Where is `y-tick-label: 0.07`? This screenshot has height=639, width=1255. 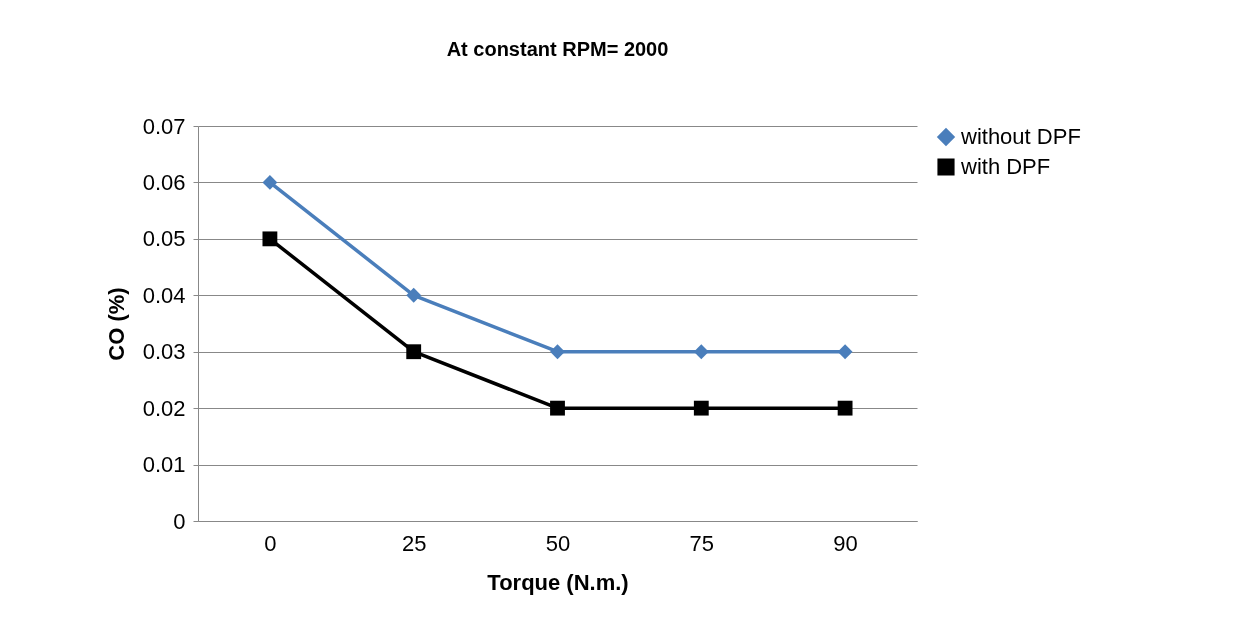 y-tick-label: 0.07 is located at coordinates (164, 126).